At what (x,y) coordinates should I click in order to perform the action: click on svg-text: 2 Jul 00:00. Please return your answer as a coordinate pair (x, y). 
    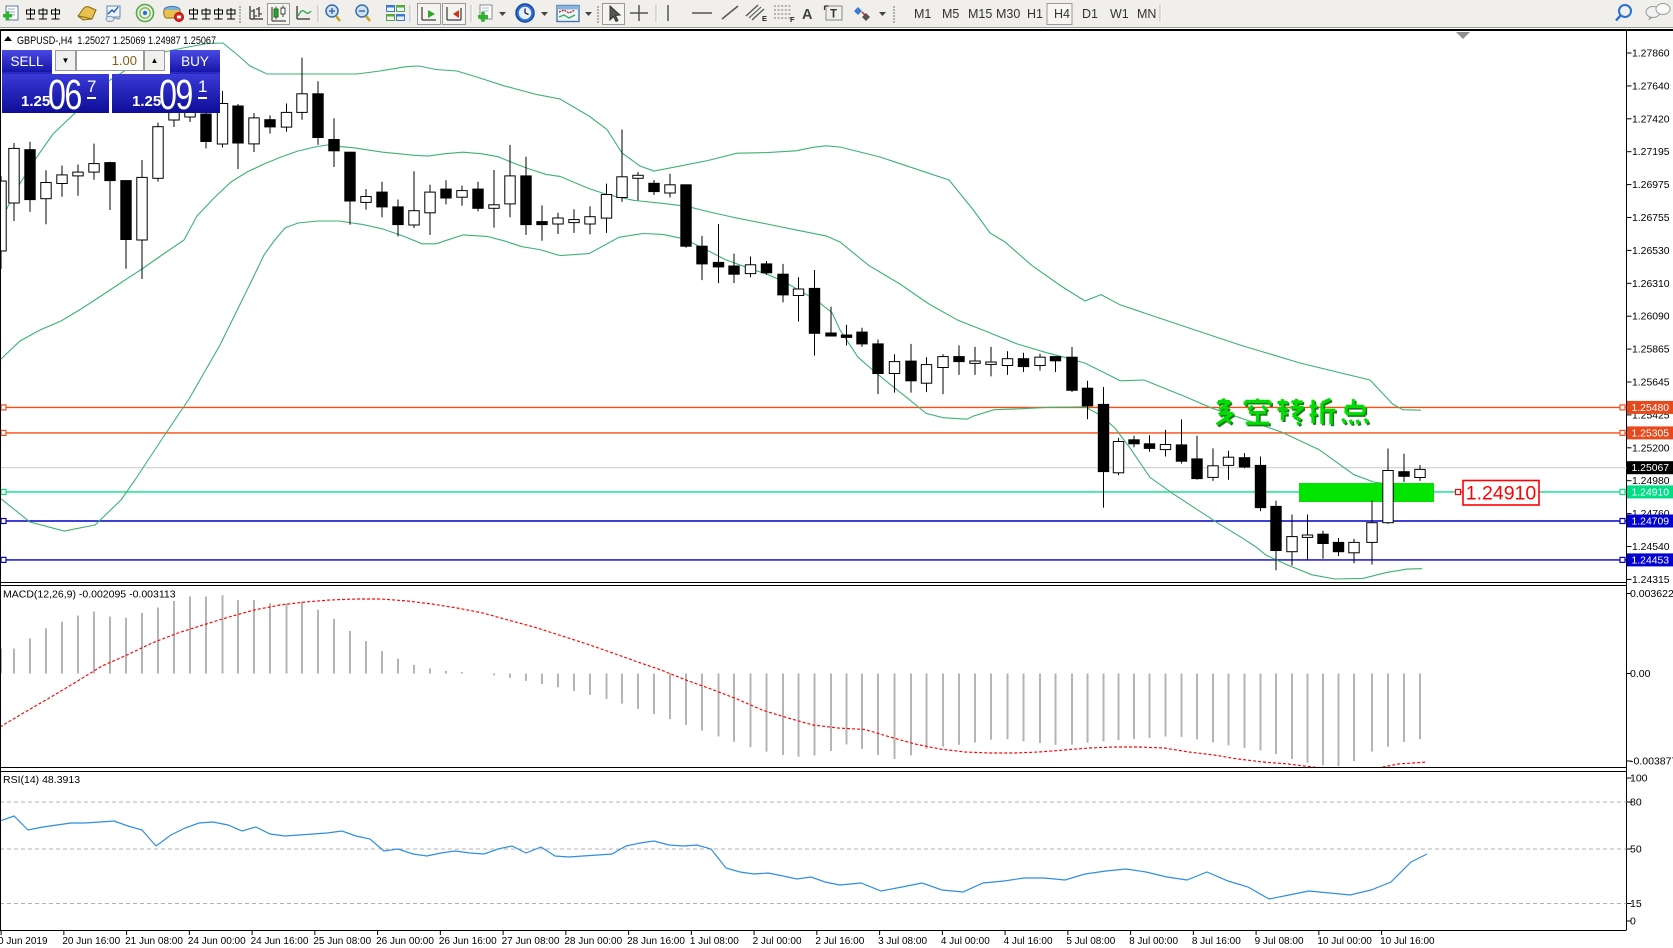
    Looking at the image, I should click on (777, 941).